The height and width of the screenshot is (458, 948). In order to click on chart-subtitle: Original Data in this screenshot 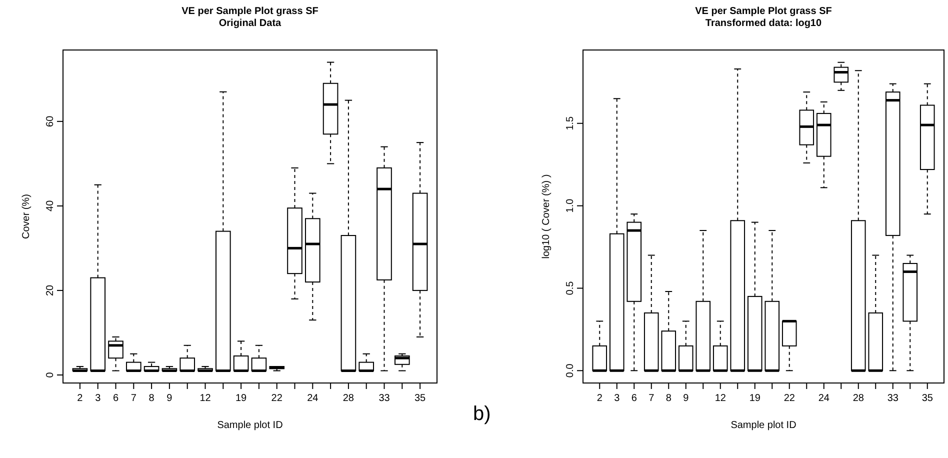, I will do `click(250, 23)`.